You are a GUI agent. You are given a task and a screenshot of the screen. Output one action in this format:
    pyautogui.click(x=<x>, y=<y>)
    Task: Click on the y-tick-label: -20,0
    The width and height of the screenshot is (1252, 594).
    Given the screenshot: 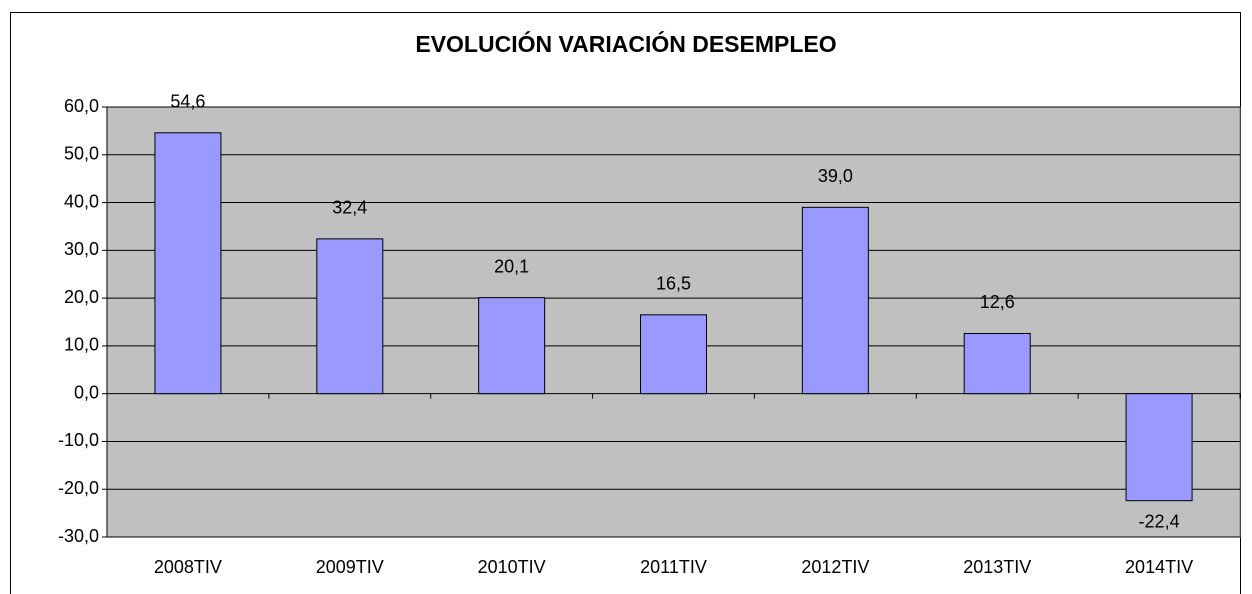 What is the action you would take?
    pyautogui.click(x=78, y=488)
    